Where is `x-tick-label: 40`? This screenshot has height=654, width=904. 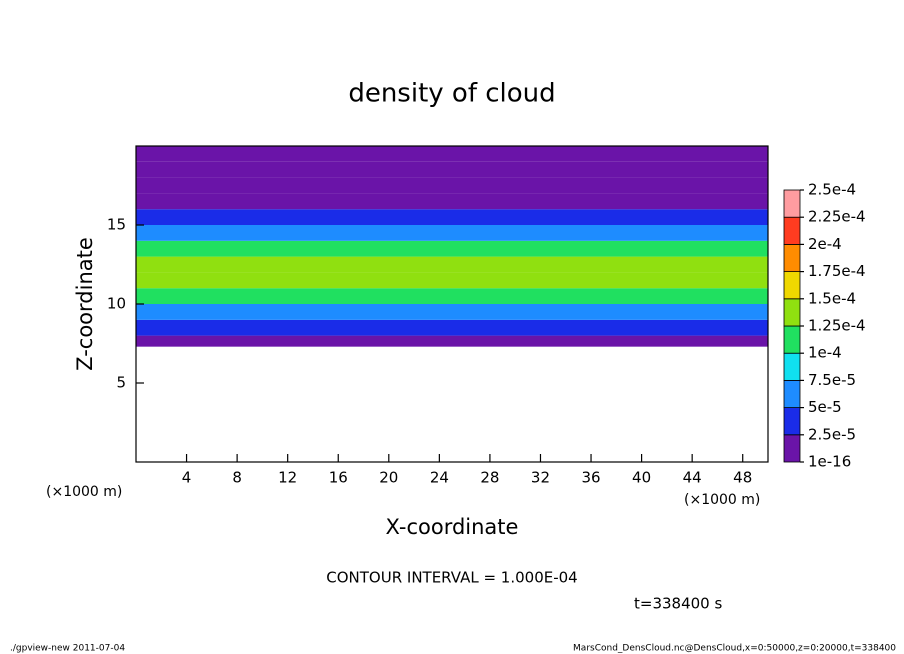
x-tick-label: 40 is located at coordinates (641, 478).